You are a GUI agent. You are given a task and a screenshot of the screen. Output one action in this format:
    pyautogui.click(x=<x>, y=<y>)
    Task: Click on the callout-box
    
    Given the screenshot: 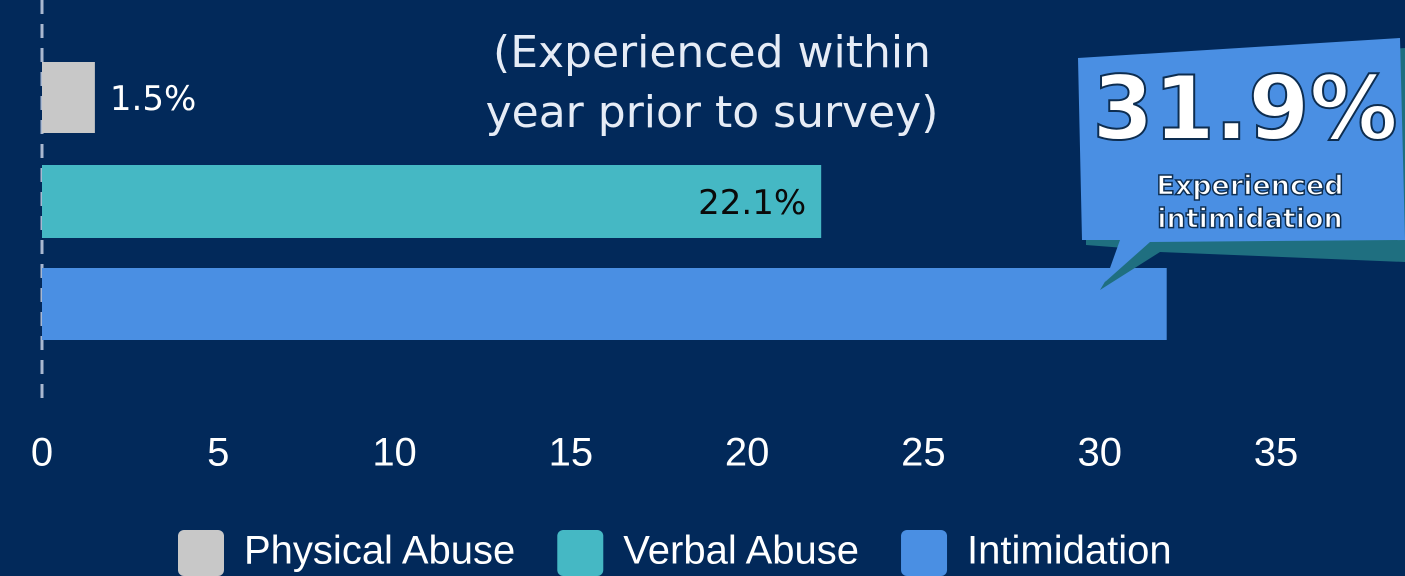 What is the action you would take?
    pyautogui.click(x=1241, y=160)
    